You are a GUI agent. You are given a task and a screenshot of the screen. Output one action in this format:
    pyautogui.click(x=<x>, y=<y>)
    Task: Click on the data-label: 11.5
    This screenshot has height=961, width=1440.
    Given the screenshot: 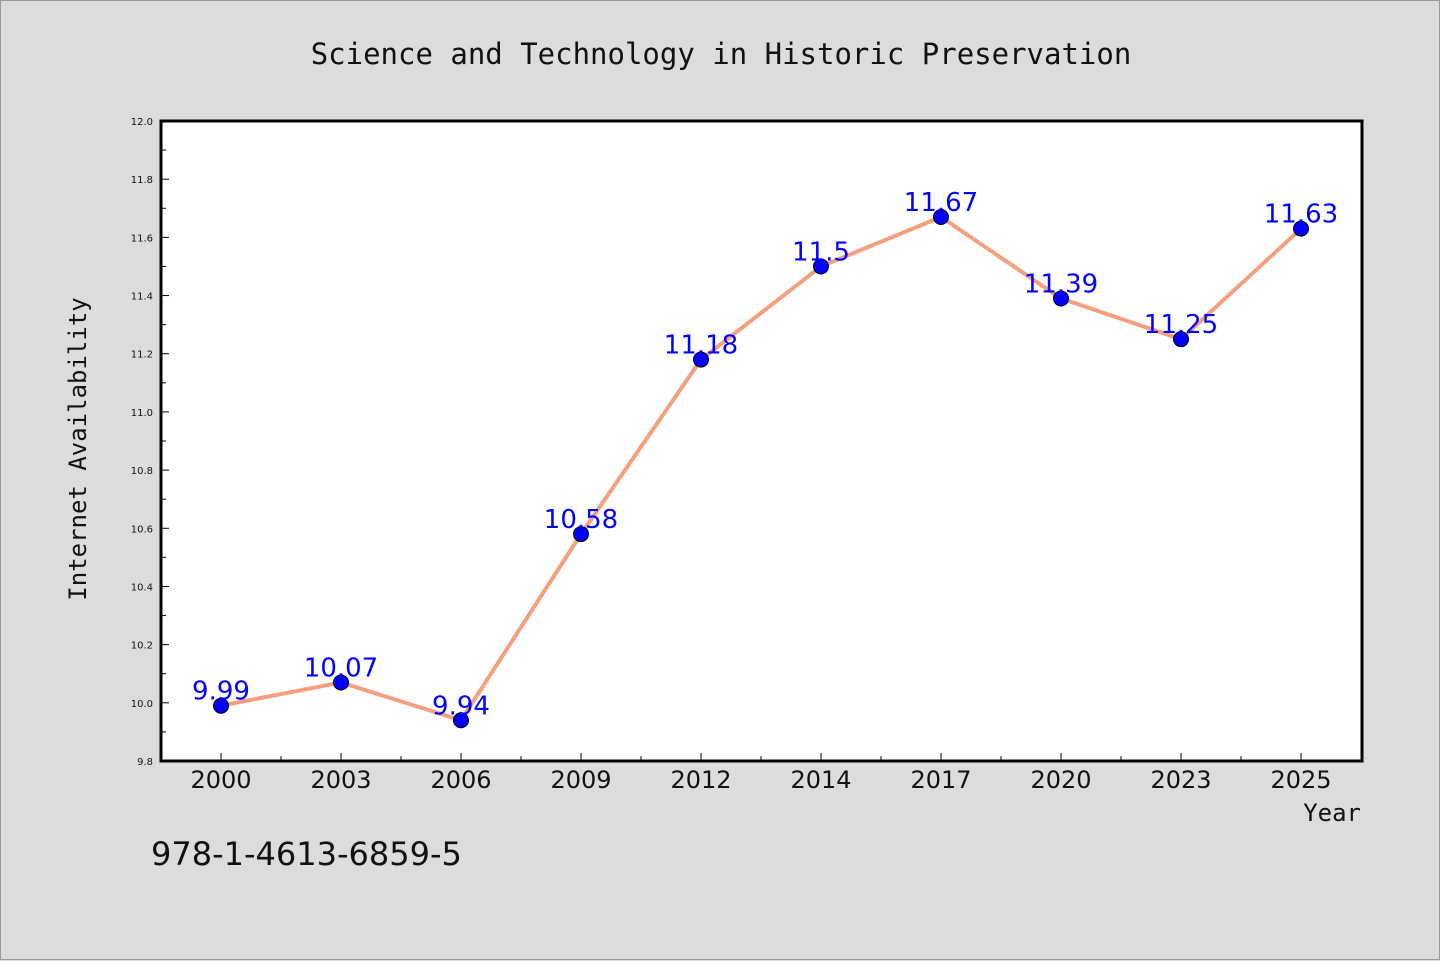 What is the action you would take?
    pyautogui.click(x=821, y=252)
    